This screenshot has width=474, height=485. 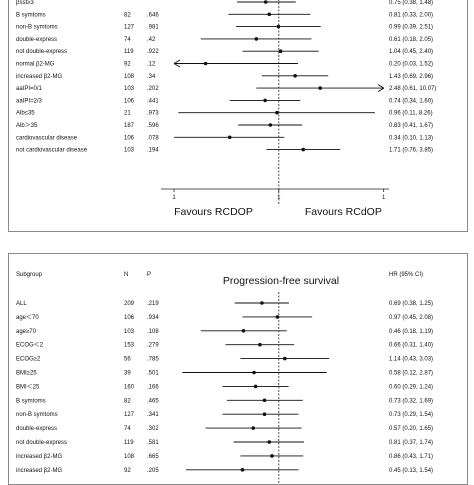 I want to click on row-p-value: .279, so click(x=153, y=346).